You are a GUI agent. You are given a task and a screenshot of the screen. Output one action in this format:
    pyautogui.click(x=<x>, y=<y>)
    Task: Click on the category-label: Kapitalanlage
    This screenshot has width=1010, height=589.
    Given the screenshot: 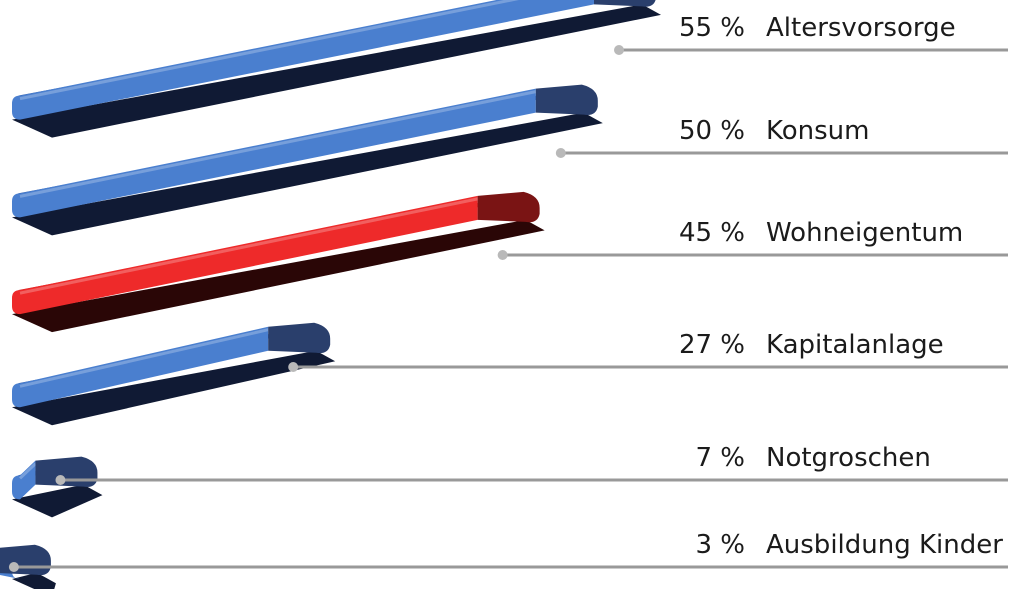 What is the action you would take?
    pyautogui.click(x=855, y=345)
    